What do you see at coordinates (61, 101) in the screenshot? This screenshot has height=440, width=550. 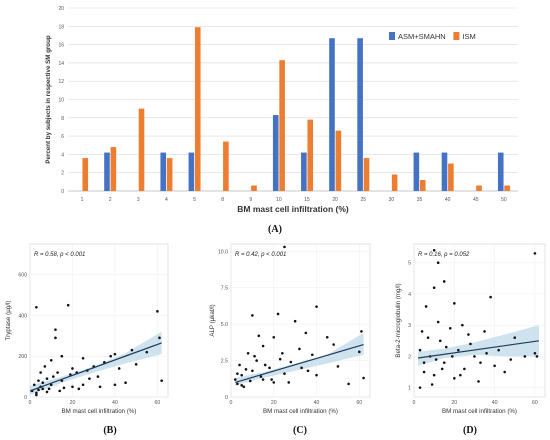 I see `y-tick-label: 10` at bounding box center [61, 101].